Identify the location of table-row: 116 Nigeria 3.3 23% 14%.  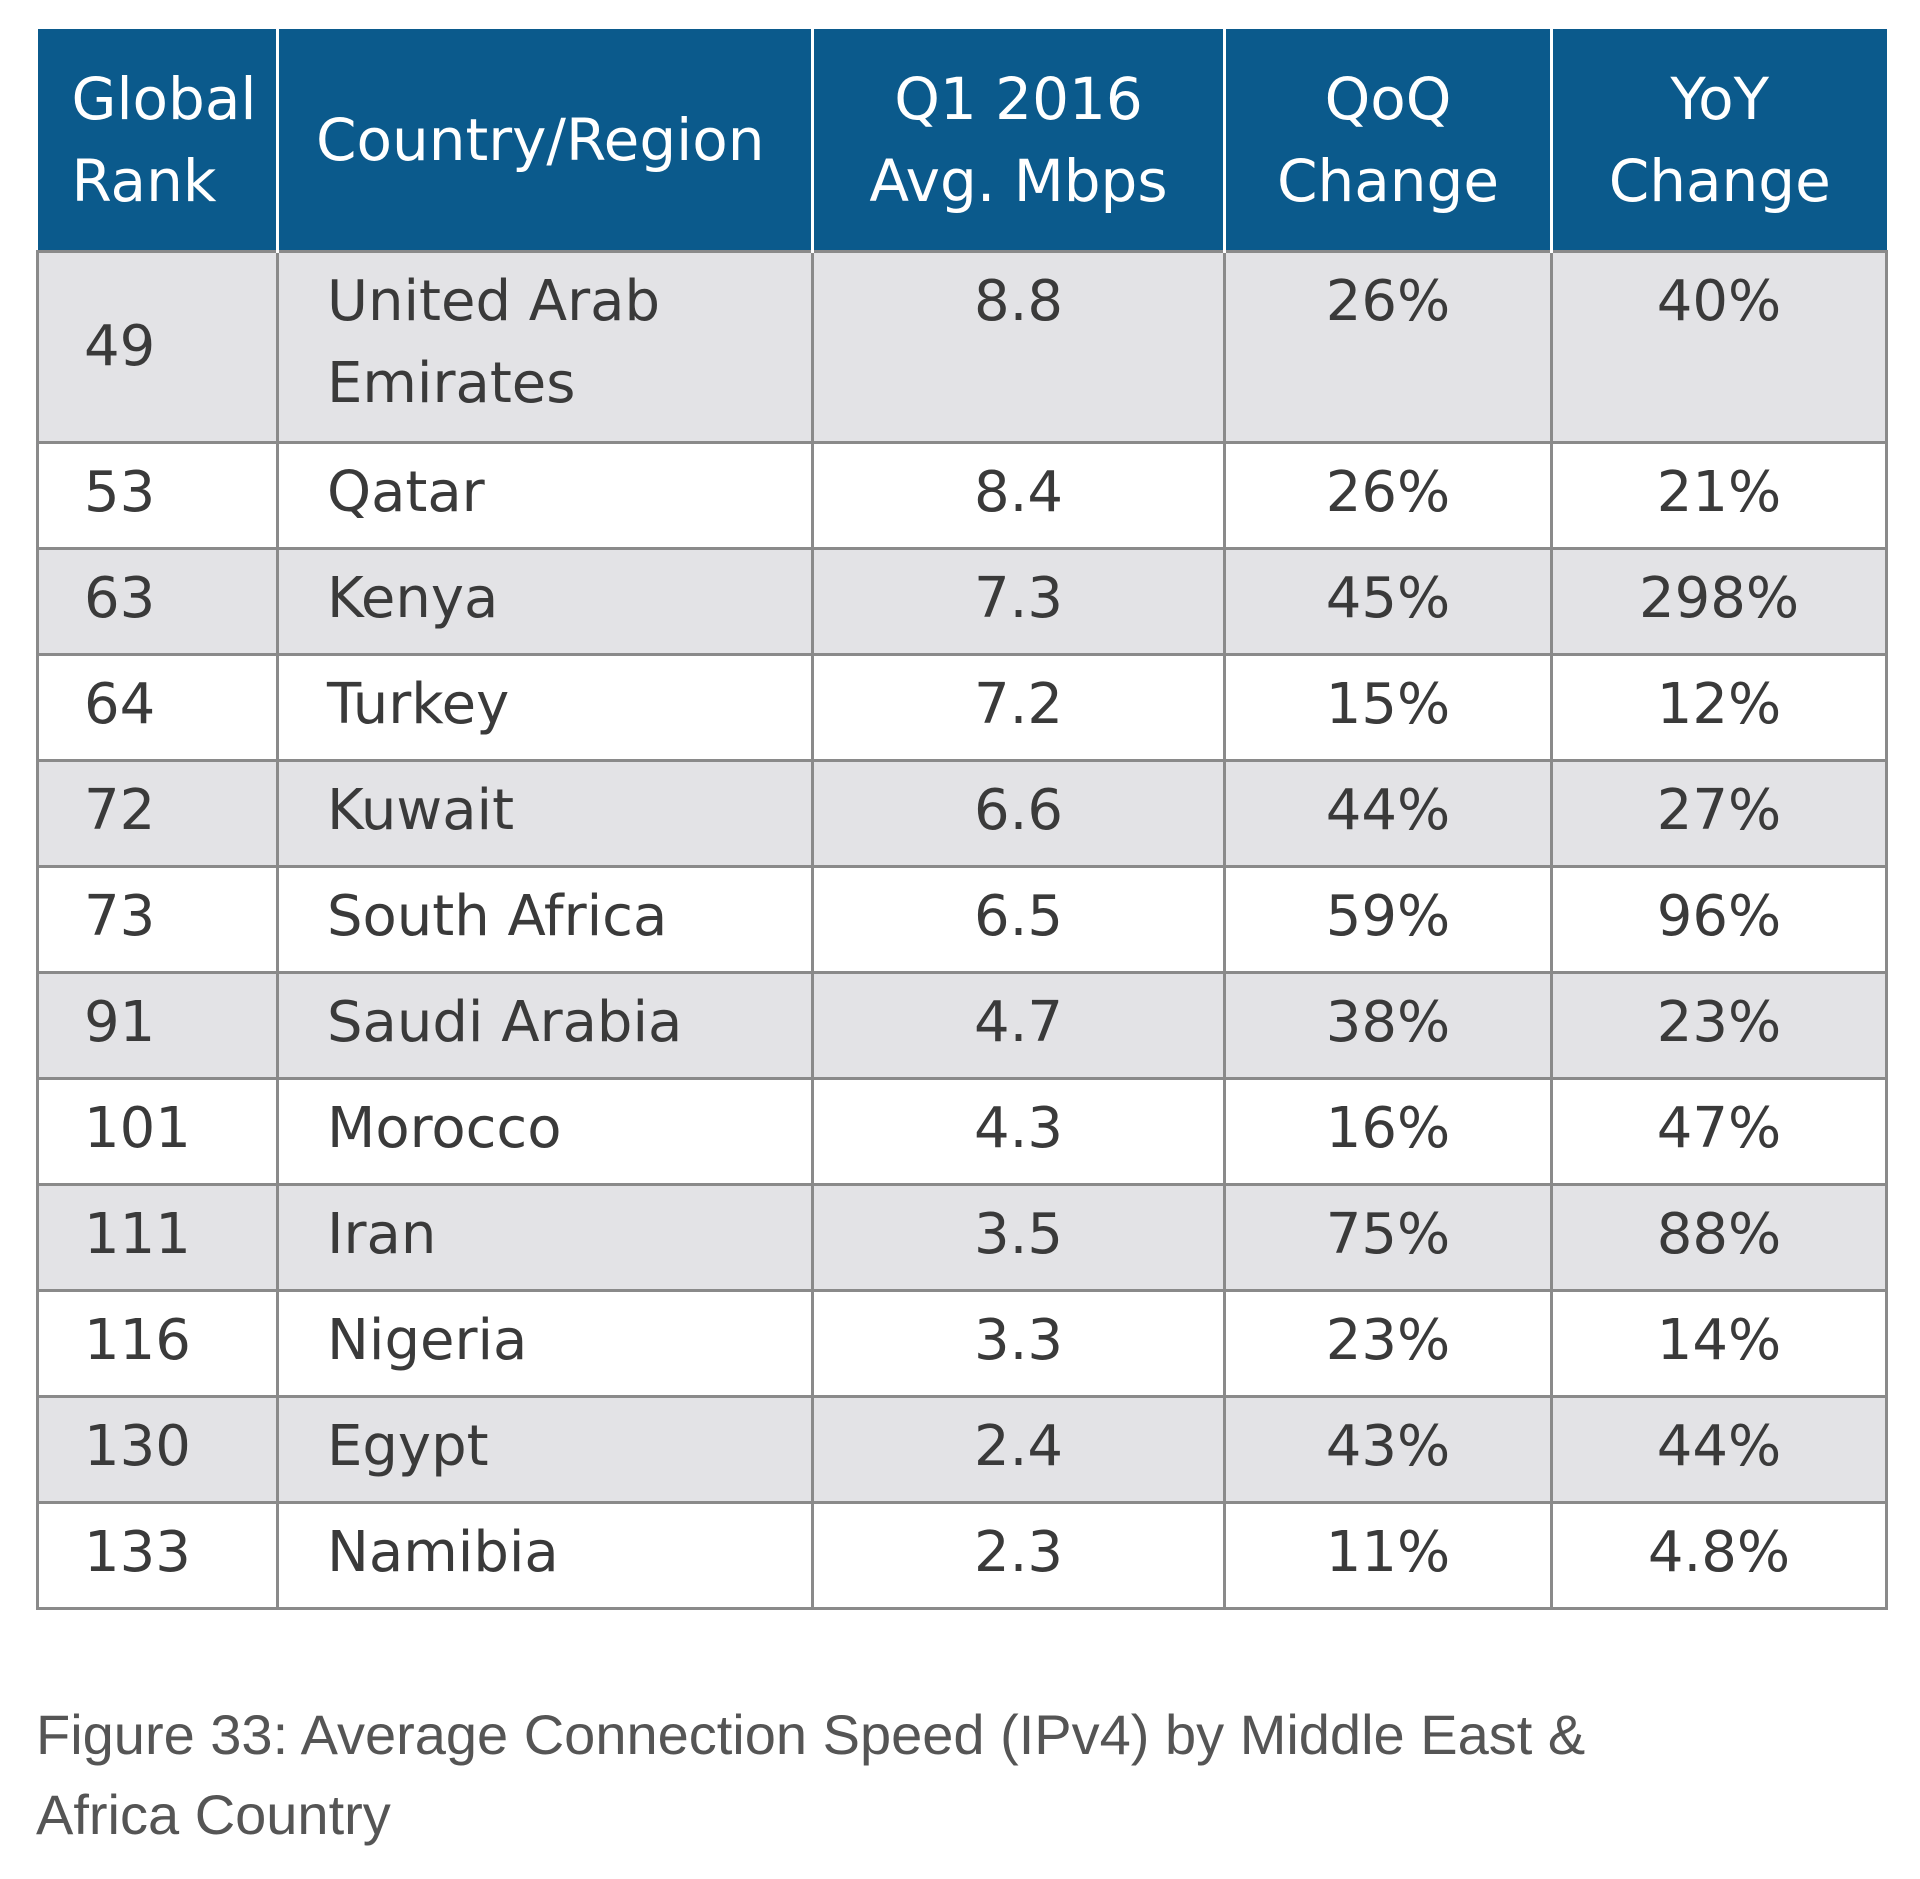
(962, 1343).